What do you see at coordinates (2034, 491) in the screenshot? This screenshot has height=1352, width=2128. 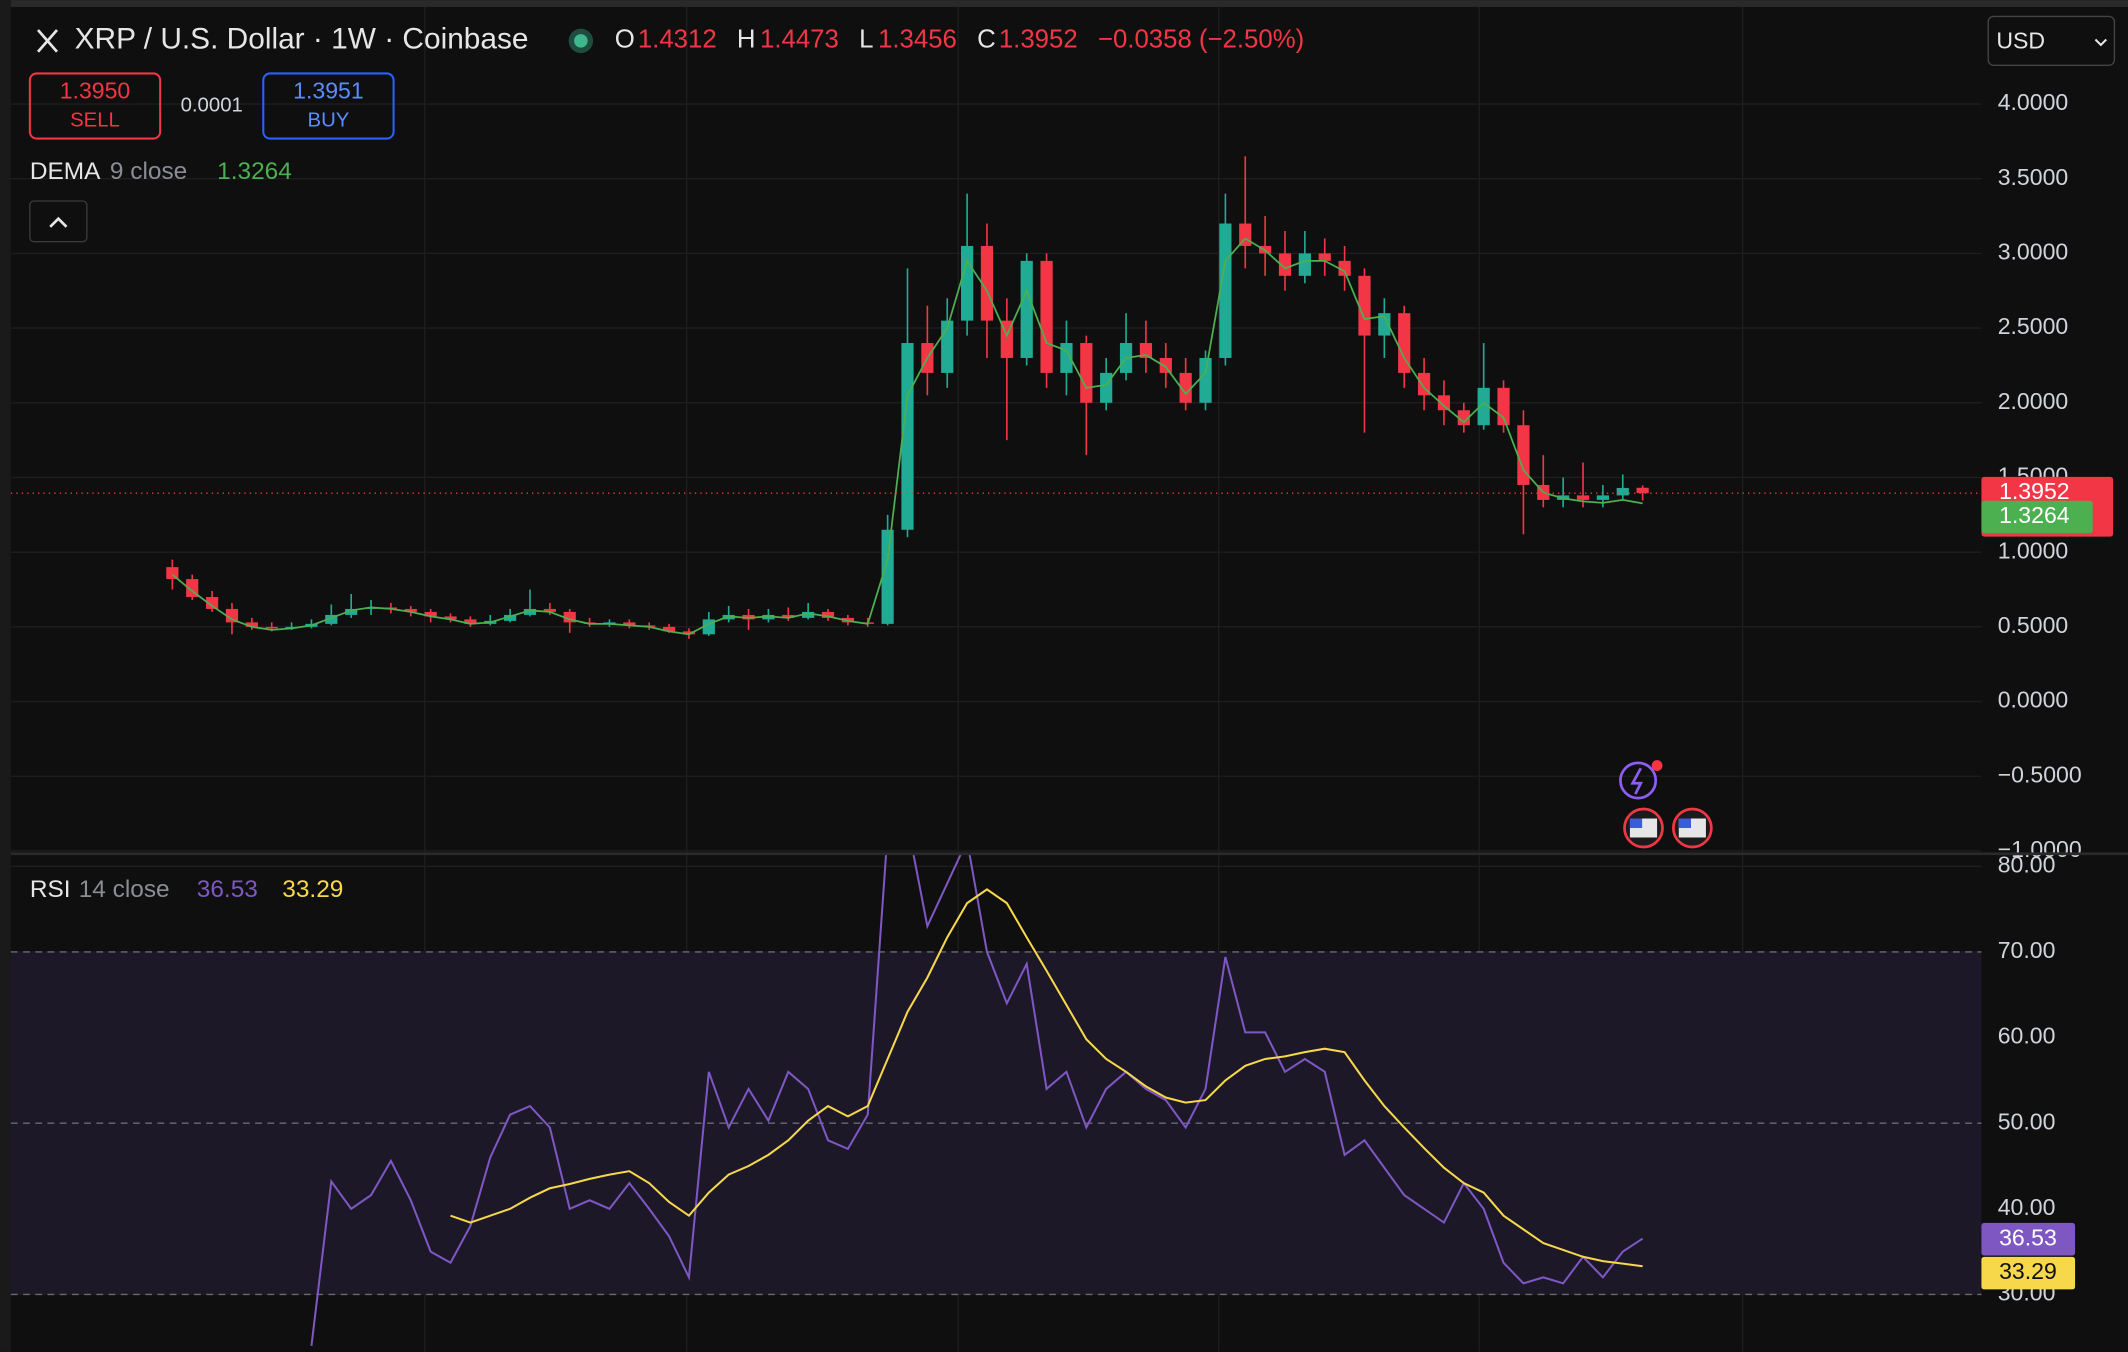 I see `last-price-tag-value: 1.3952` at bounding box center [2034, 491].